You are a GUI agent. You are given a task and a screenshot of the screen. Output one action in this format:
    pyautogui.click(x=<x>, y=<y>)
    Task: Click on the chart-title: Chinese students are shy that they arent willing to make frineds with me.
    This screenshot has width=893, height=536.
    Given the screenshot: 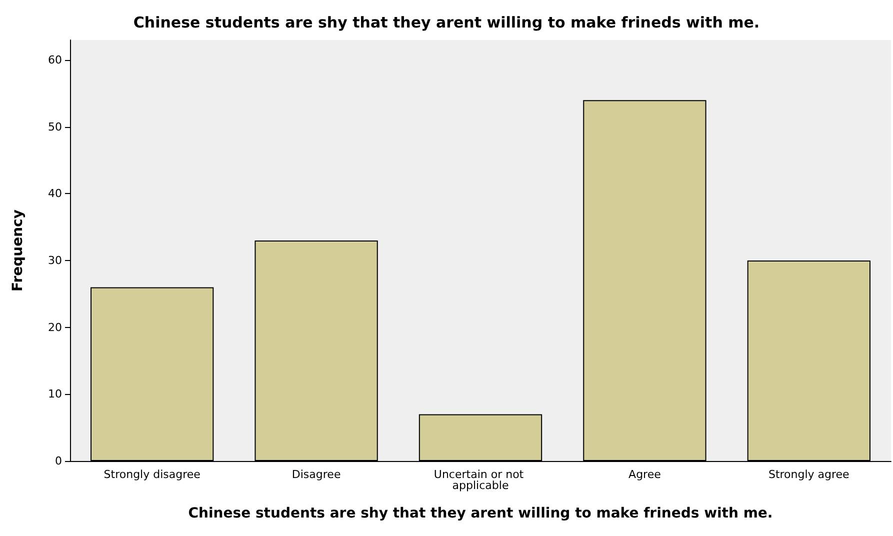 What is the action you would take?
    pyautogui.click(x=446, y=23)
    